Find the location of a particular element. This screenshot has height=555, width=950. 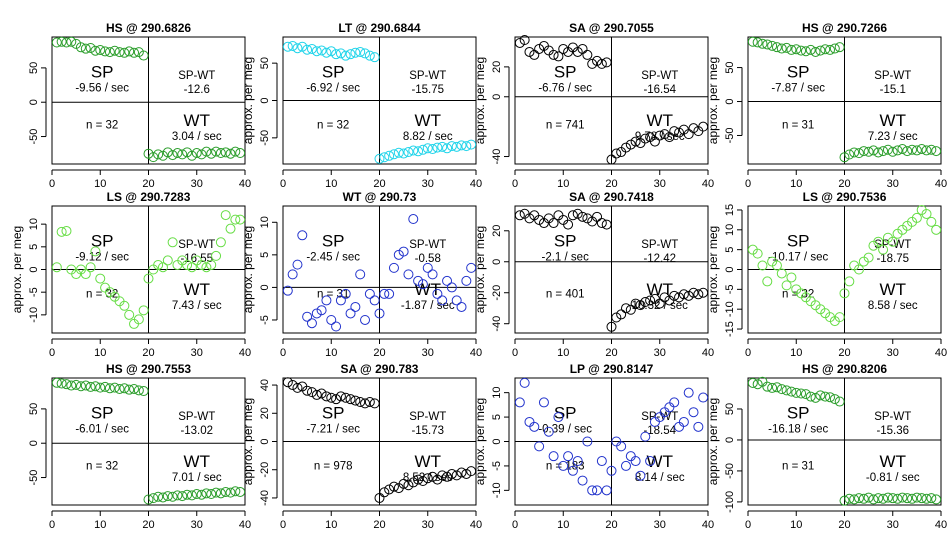

sp-rate: -6.76 / sec is located at coordinates (565, 89).